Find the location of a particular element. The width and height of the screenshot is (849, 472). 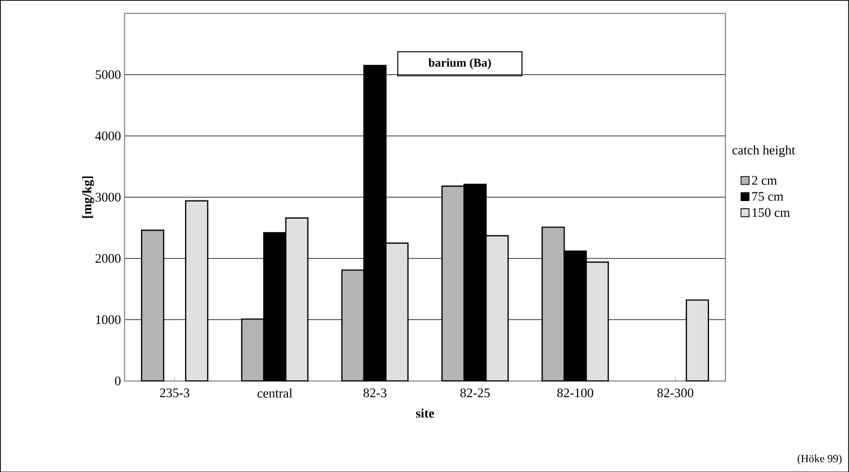

x-tick-label: 82-100 is located at coordinates (575, 393).